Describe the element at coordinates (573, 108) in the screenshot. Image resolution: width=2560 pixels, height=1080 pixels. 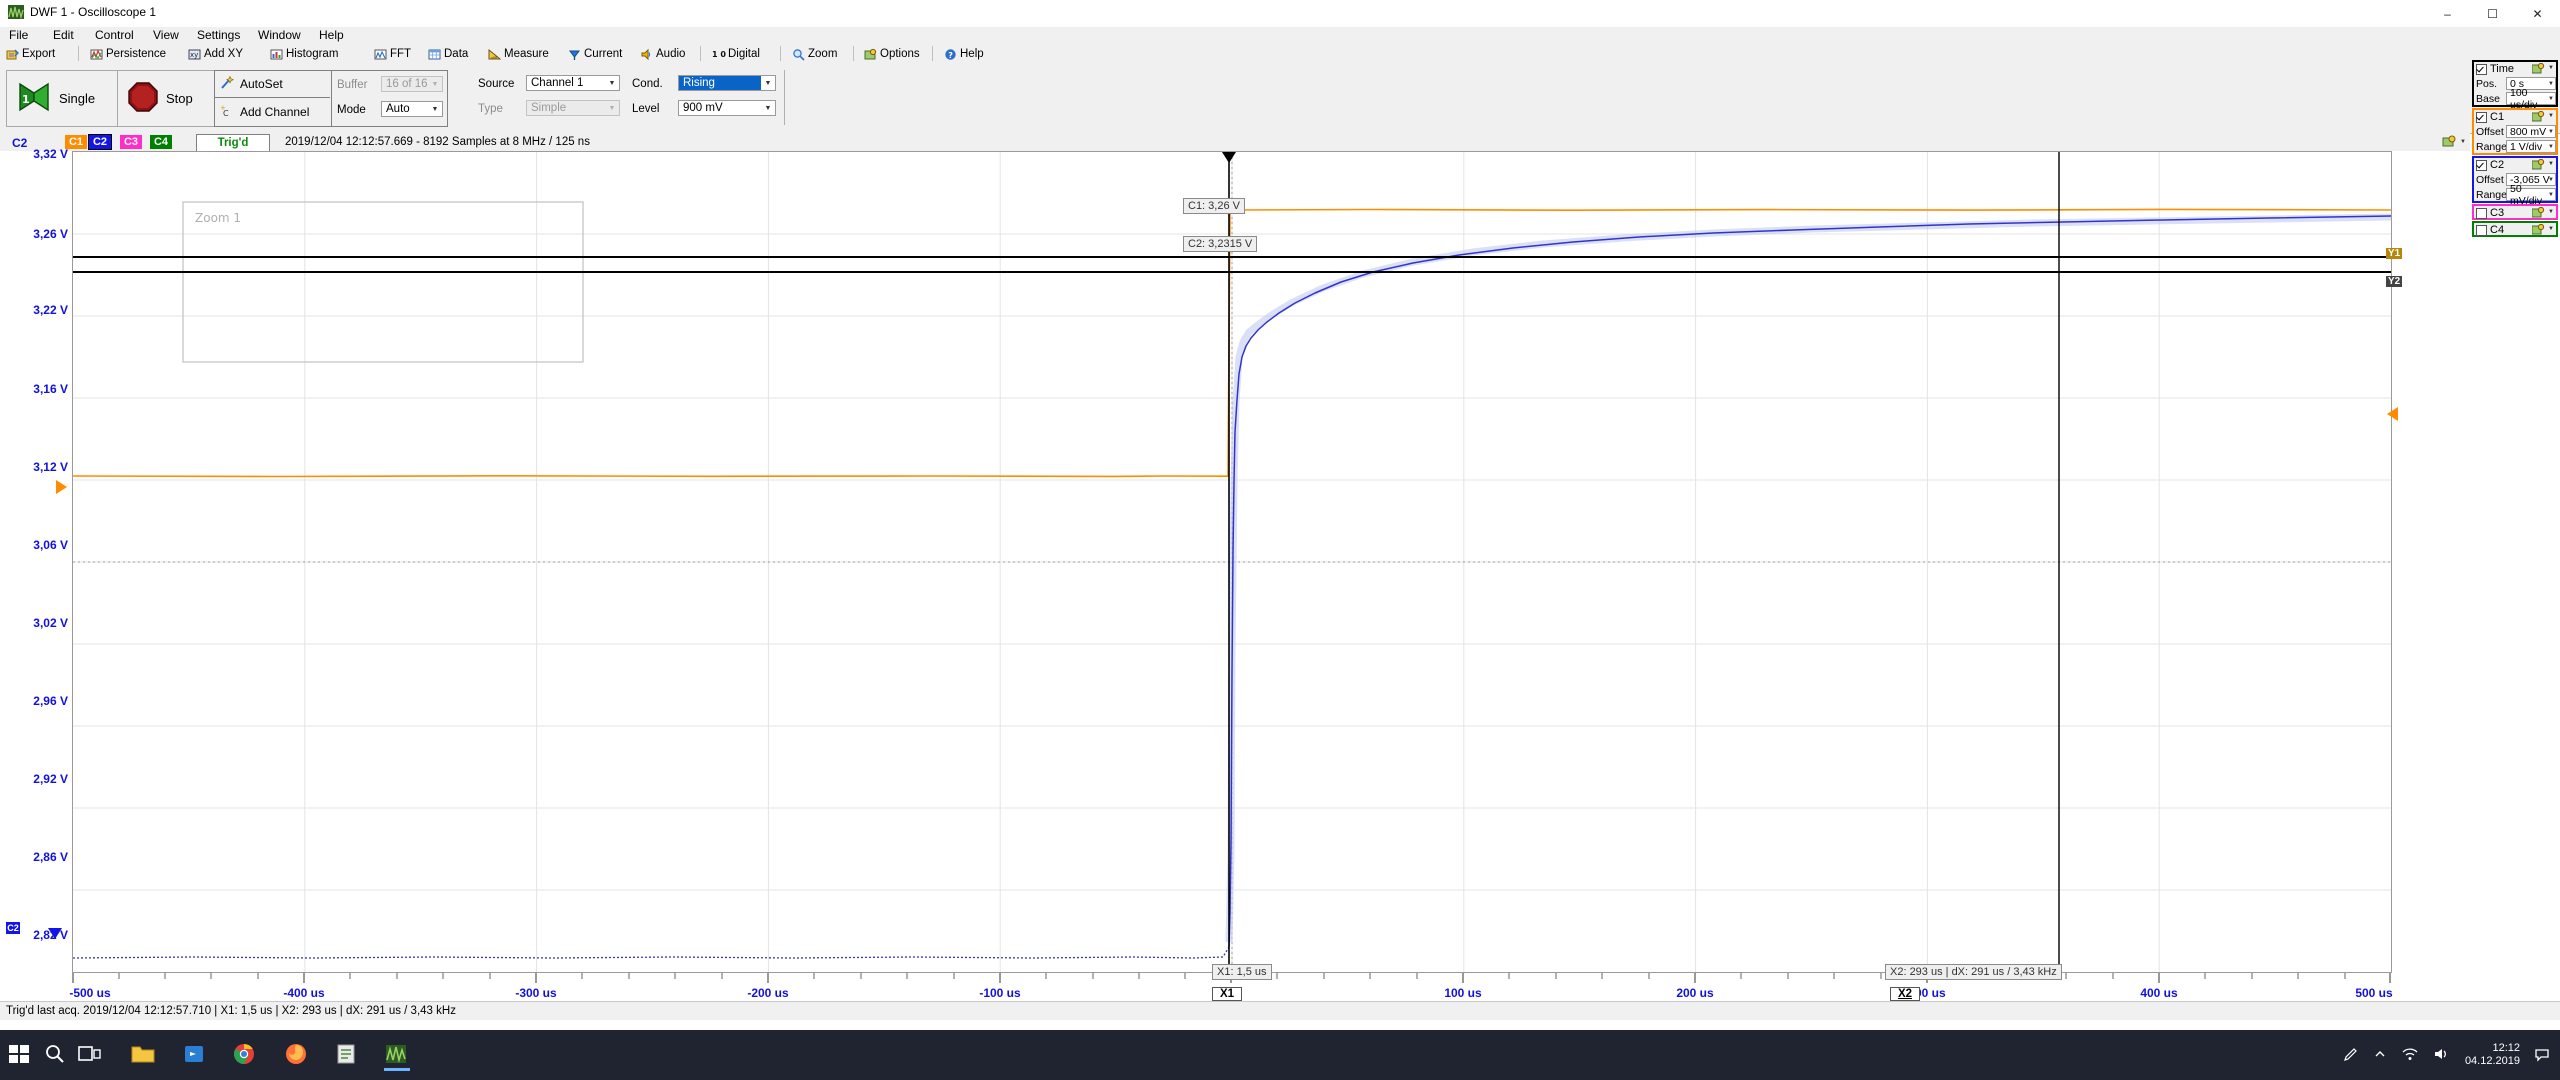
I see `type-combo: Simple ▼` at that location.